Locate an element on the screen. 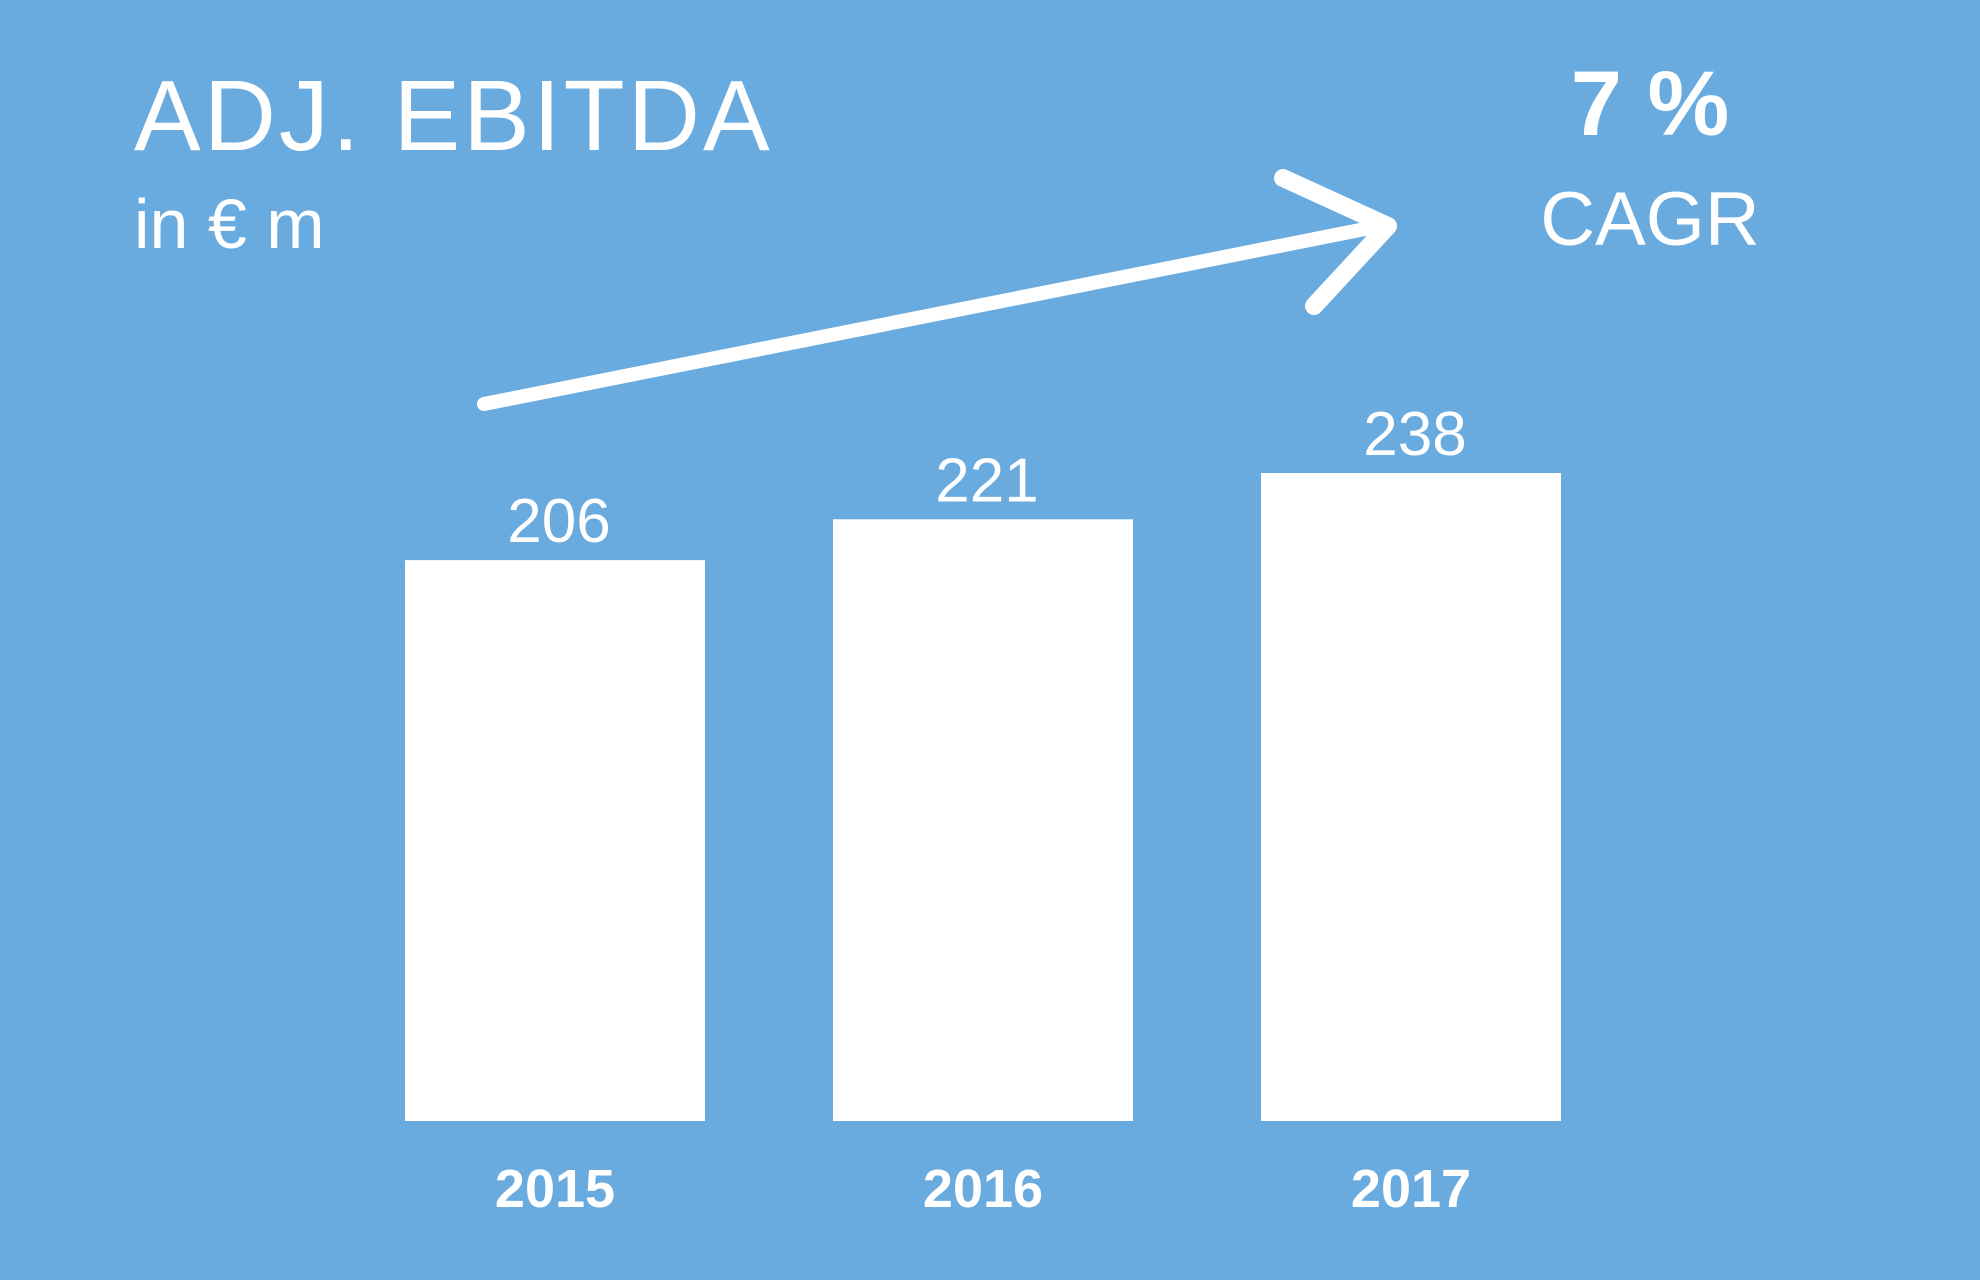 The height and width of the screenshot is (1285, 1980). x-tick-label-2015: 2015 is located at coordinates (555, 1189).